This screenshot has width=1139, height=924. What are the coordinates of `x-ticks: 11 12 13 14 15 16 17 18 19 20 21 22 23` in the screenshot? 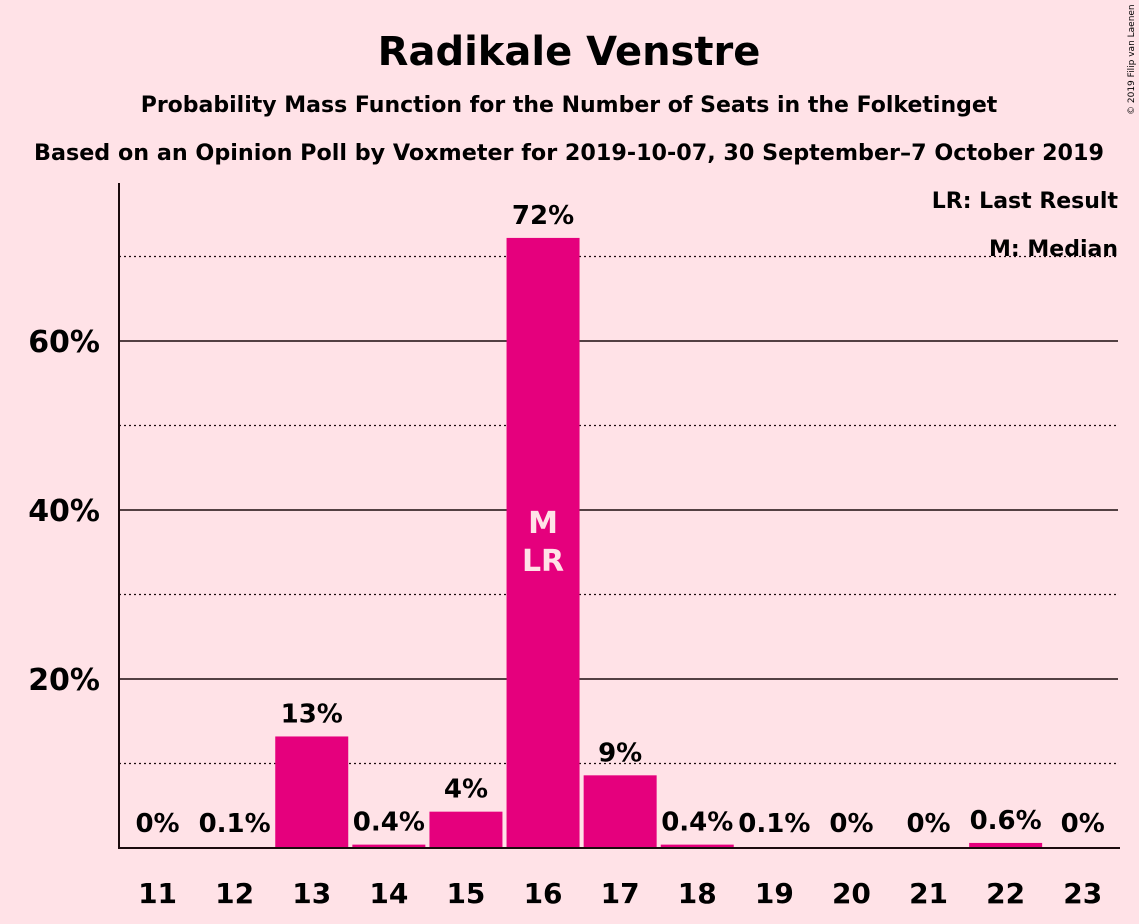 It's located at (620, 893).